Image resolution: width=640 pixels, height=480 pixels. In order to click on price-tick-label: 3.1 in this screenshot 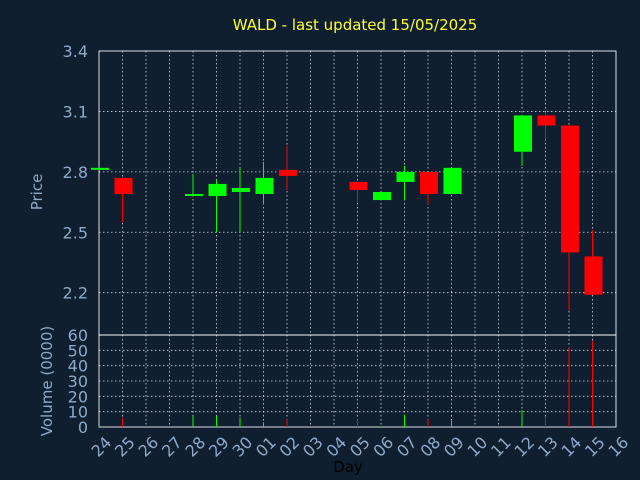, I will do `click(75, 111)`.